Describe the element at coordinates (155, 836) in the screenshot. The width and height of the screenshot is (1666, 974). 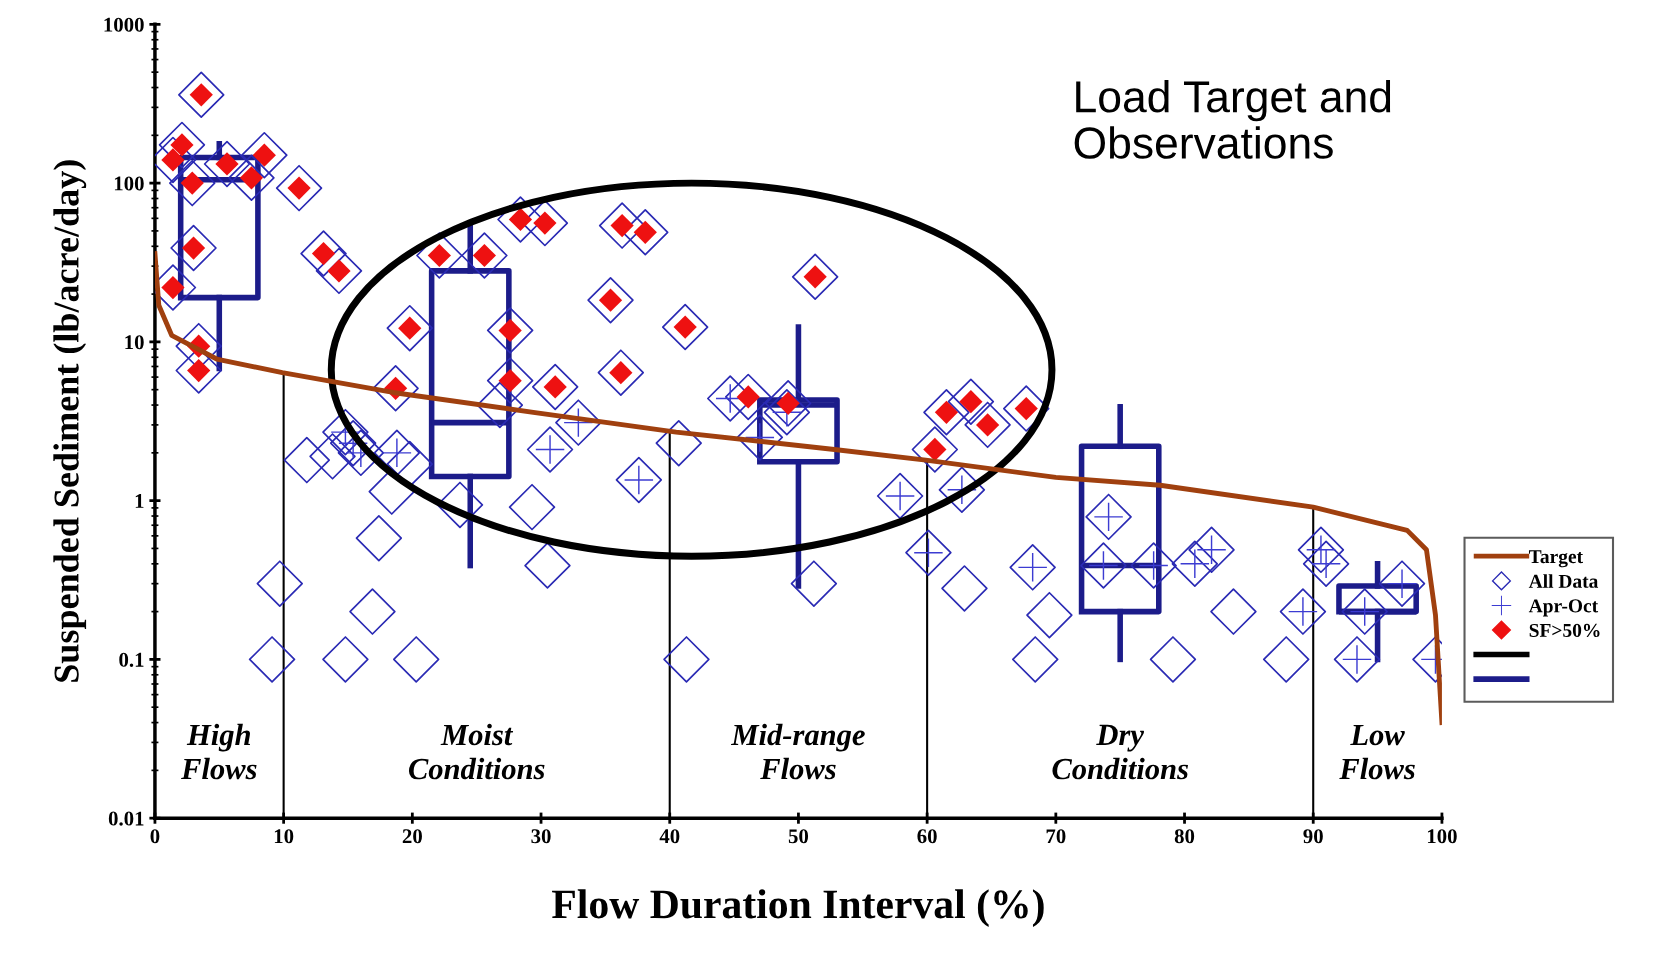
I see `x-tick-label: 0` at that location.